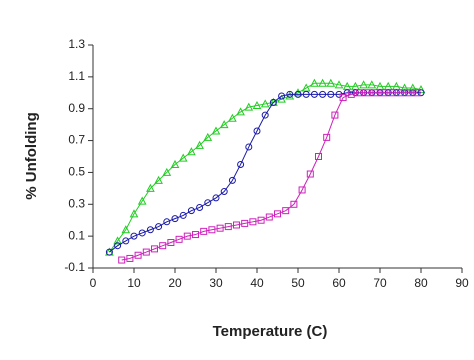 The image size is (474, 360). I want to click on y-tick-label: 0.5, so click(76, 172).